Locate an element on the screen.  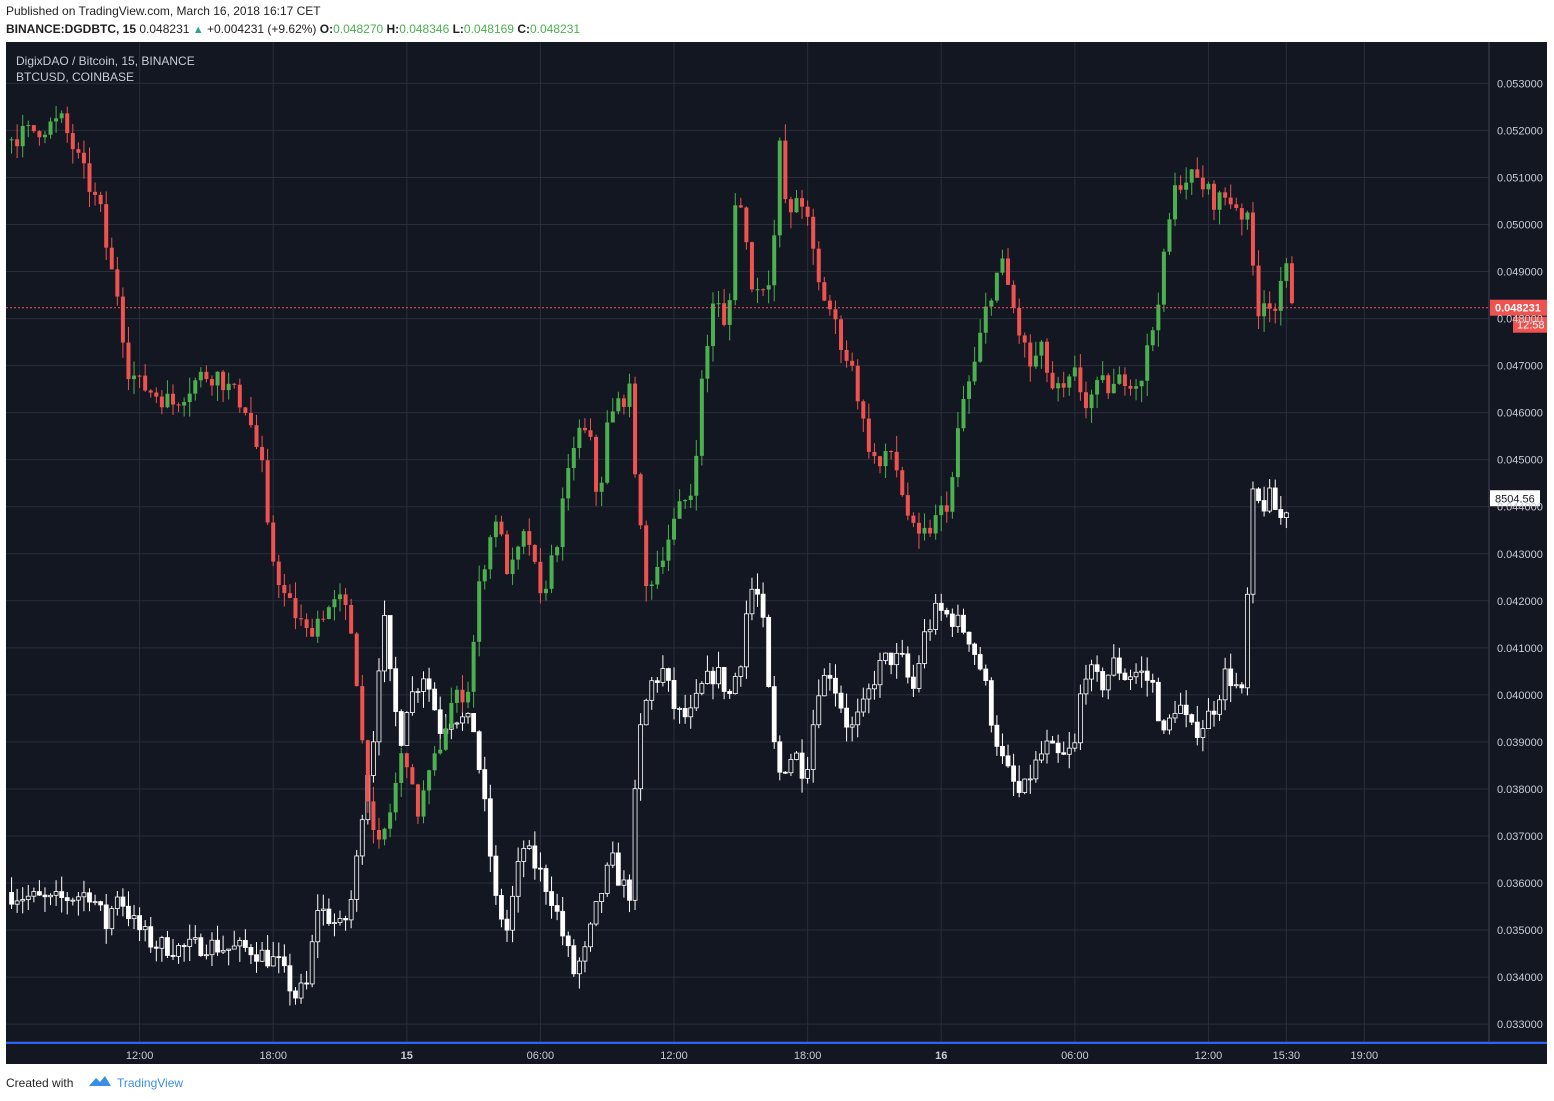
y-tick-label: 0.043000 is located at coordinates (1520, 555).